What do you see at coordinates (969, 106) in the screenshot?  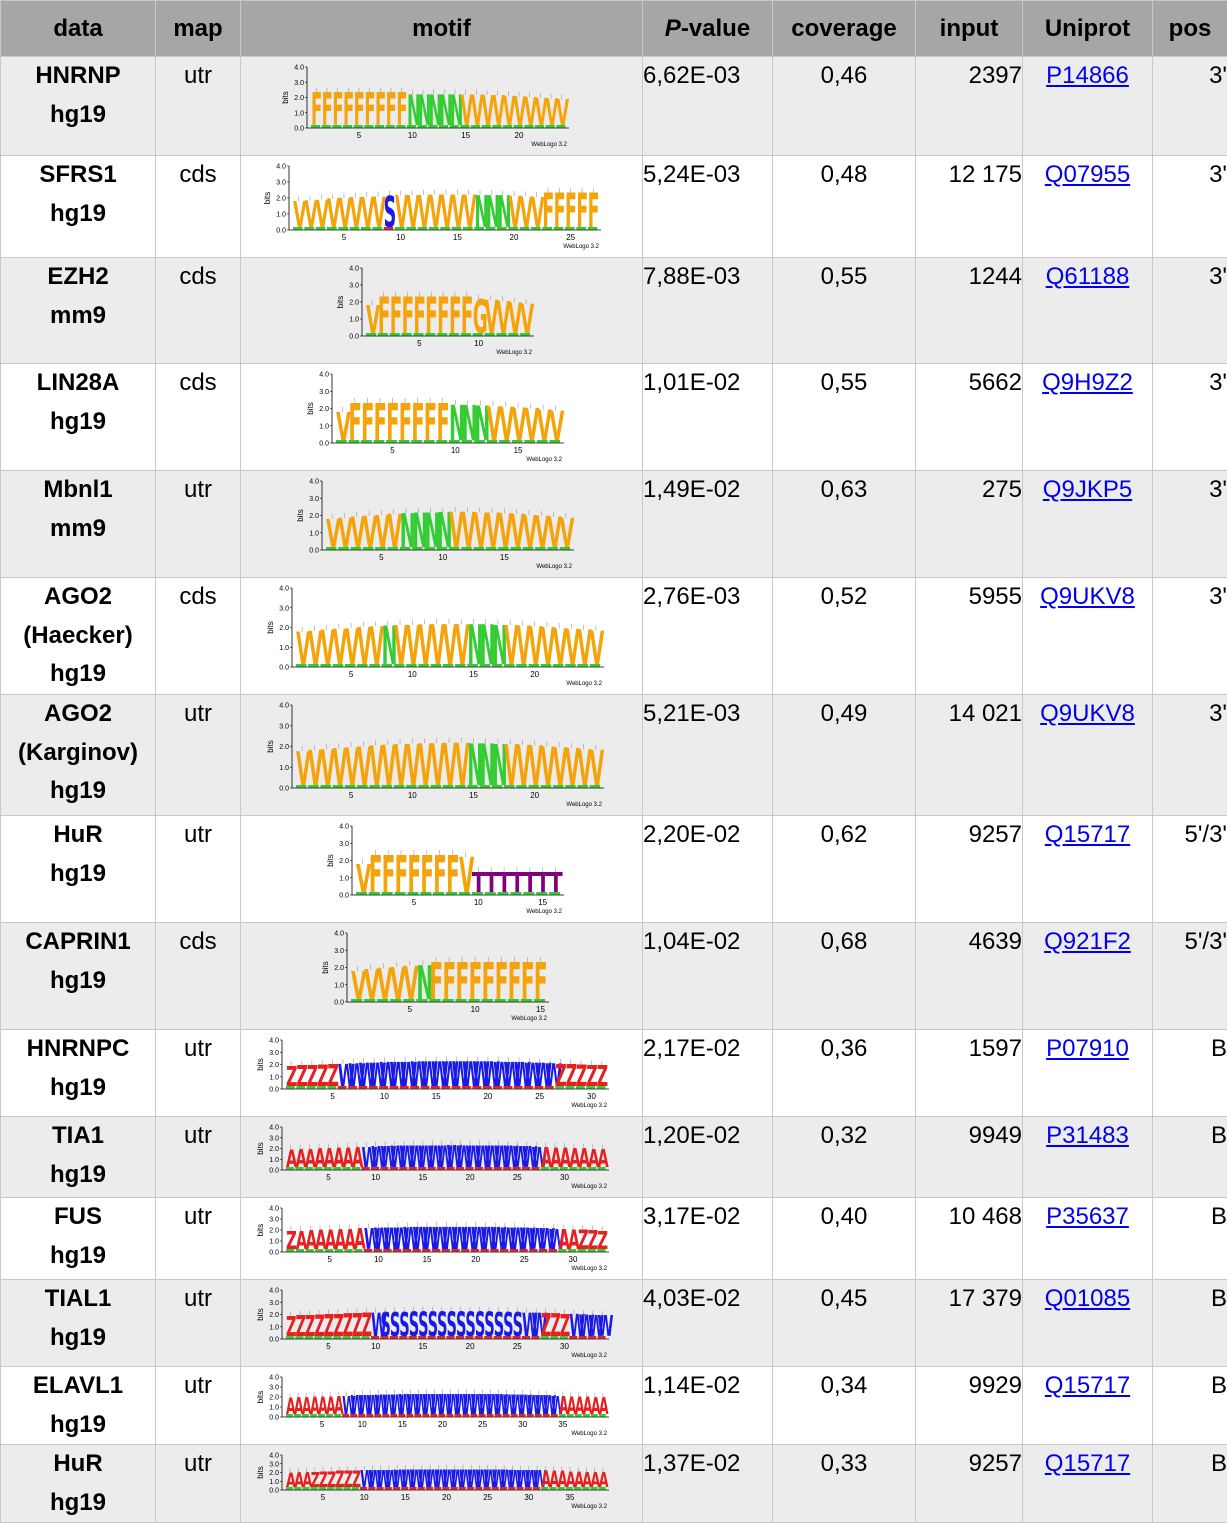 I see `cell-input: 2397` at bounding box center [969, 106].